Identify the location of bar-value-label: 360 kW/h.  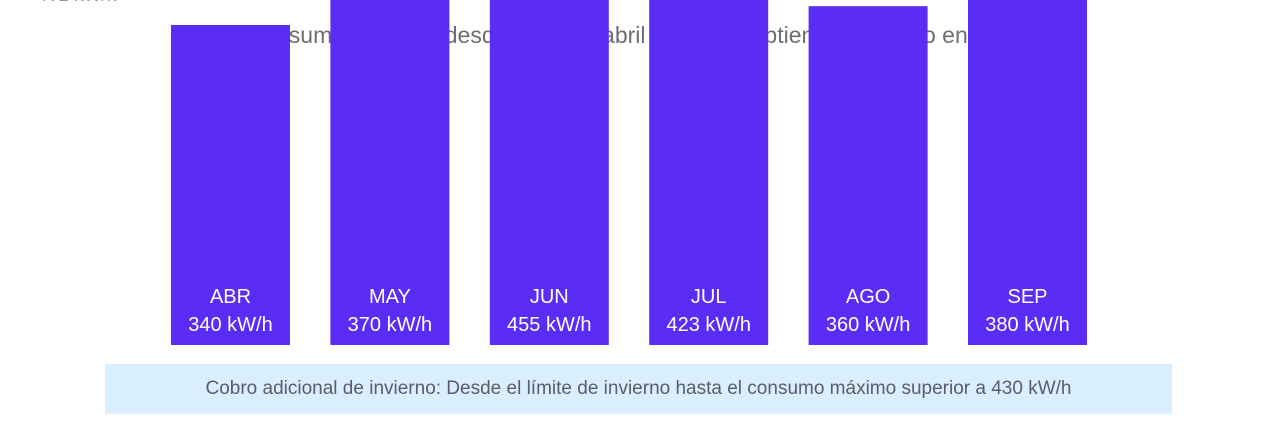
(868, 325).